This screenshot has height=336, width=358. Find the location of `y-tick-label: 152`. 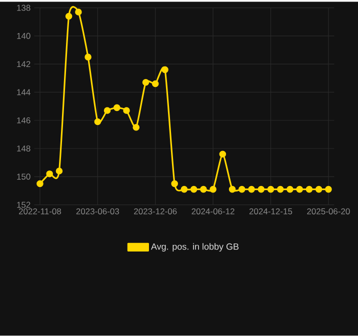

y-tick-label: 152 is located at coordinates (23, 205).